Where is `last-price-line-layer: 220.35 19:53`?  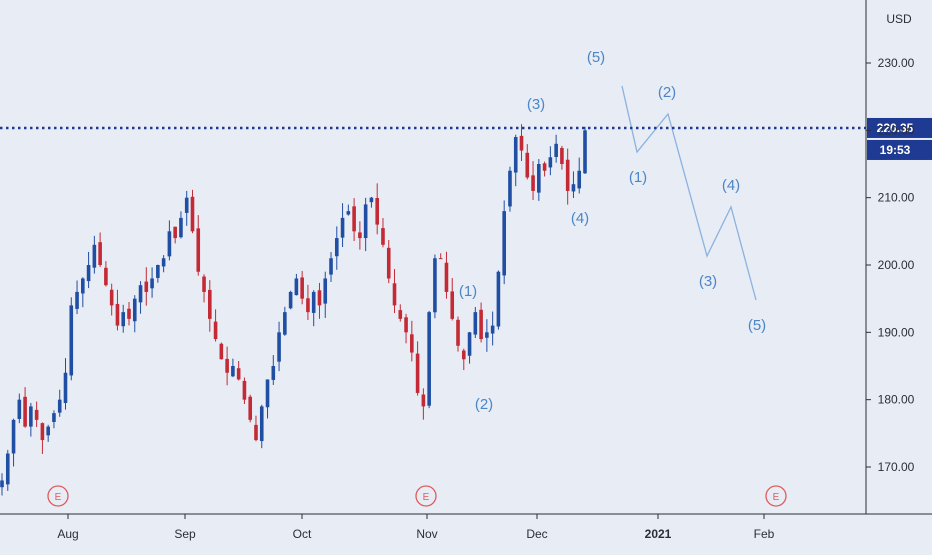 last-price-line-layer: 220.35 19:53 is located at coordinates (466, 138).